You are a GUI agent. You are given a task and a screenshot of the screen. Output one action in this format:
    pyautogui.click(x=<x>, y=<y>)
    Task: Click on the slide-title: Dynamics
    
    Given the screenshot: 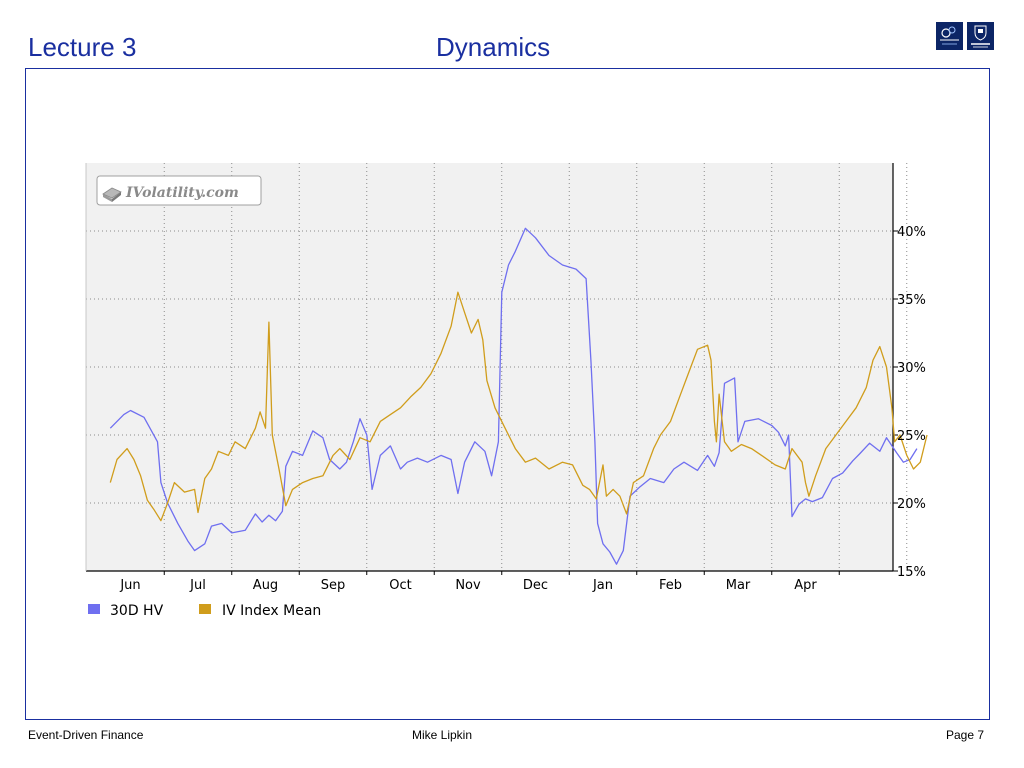 What is the action you would take?
    pyautogui.click(x=493, y=47)
    